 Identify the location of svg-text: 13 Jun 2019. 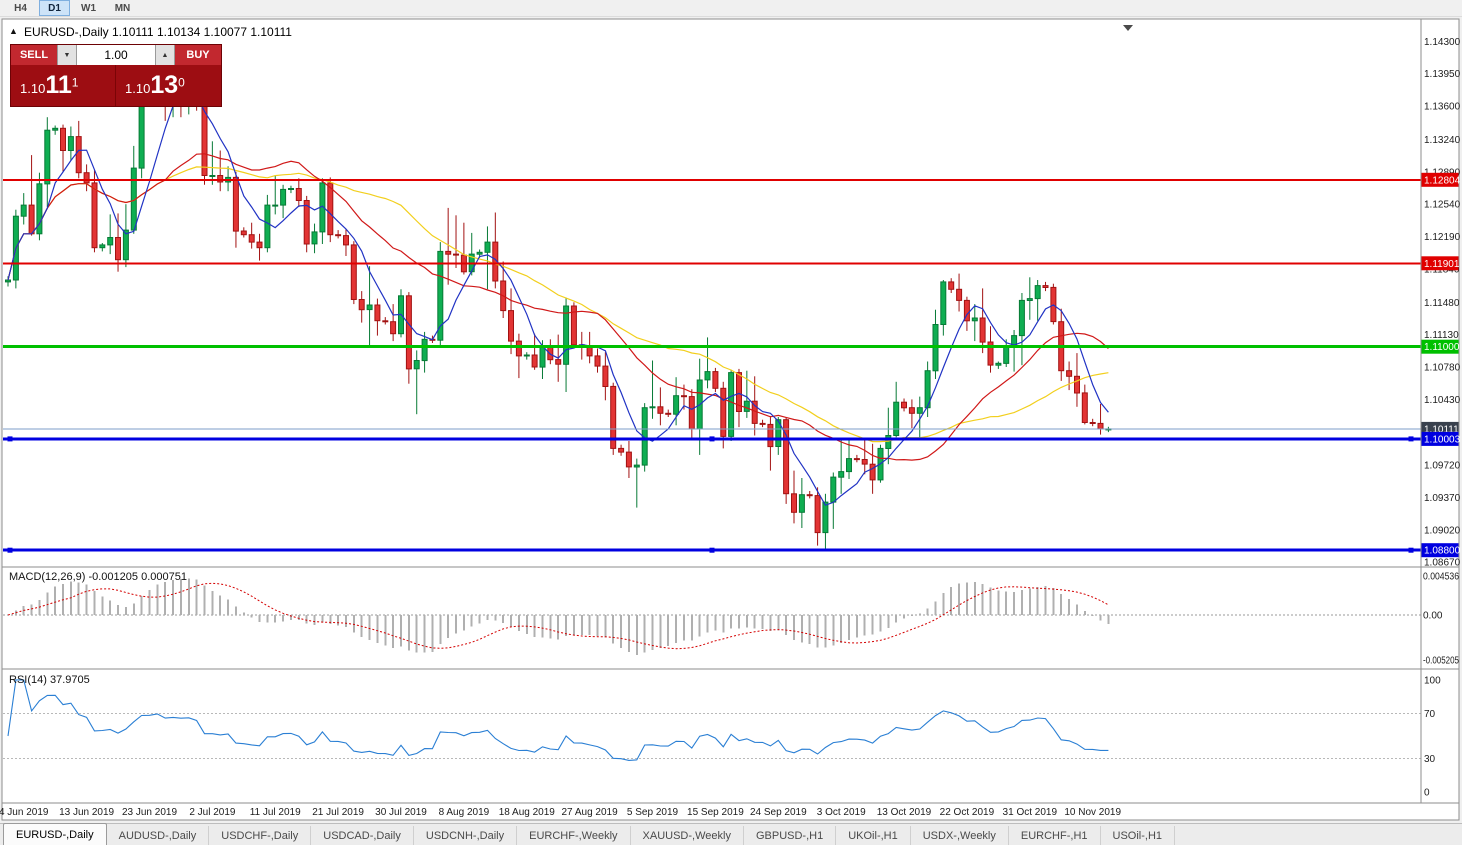
(86, 812).